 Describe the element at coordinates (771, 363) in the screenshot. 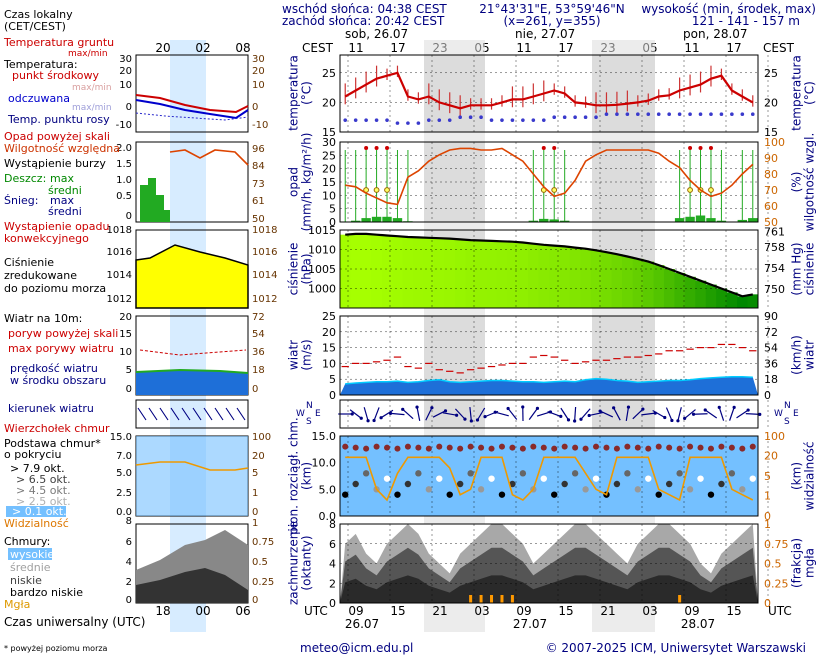

I see `wind-tick-right: 36` at that location.